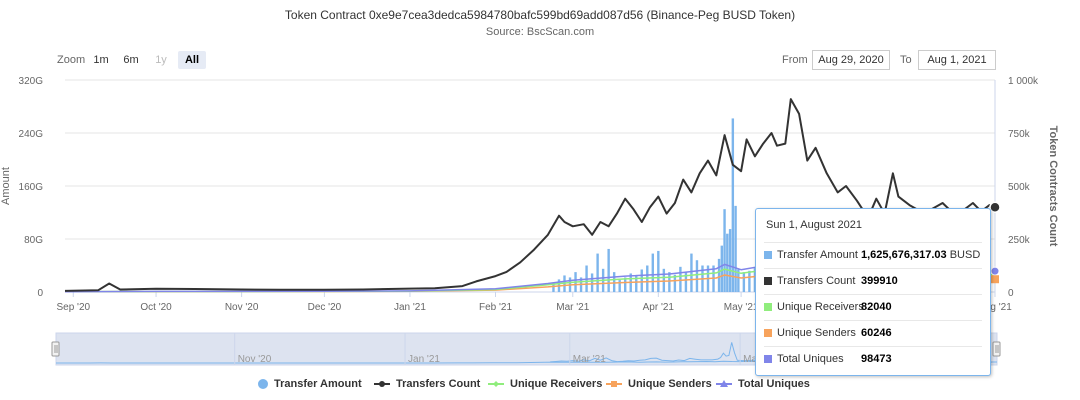 The width and height of the screenshot is (1080, 400). Describe the element at coordinates (424, 359) in the screenshot. I see `navigator-tick-label: Jan '21` at that location.